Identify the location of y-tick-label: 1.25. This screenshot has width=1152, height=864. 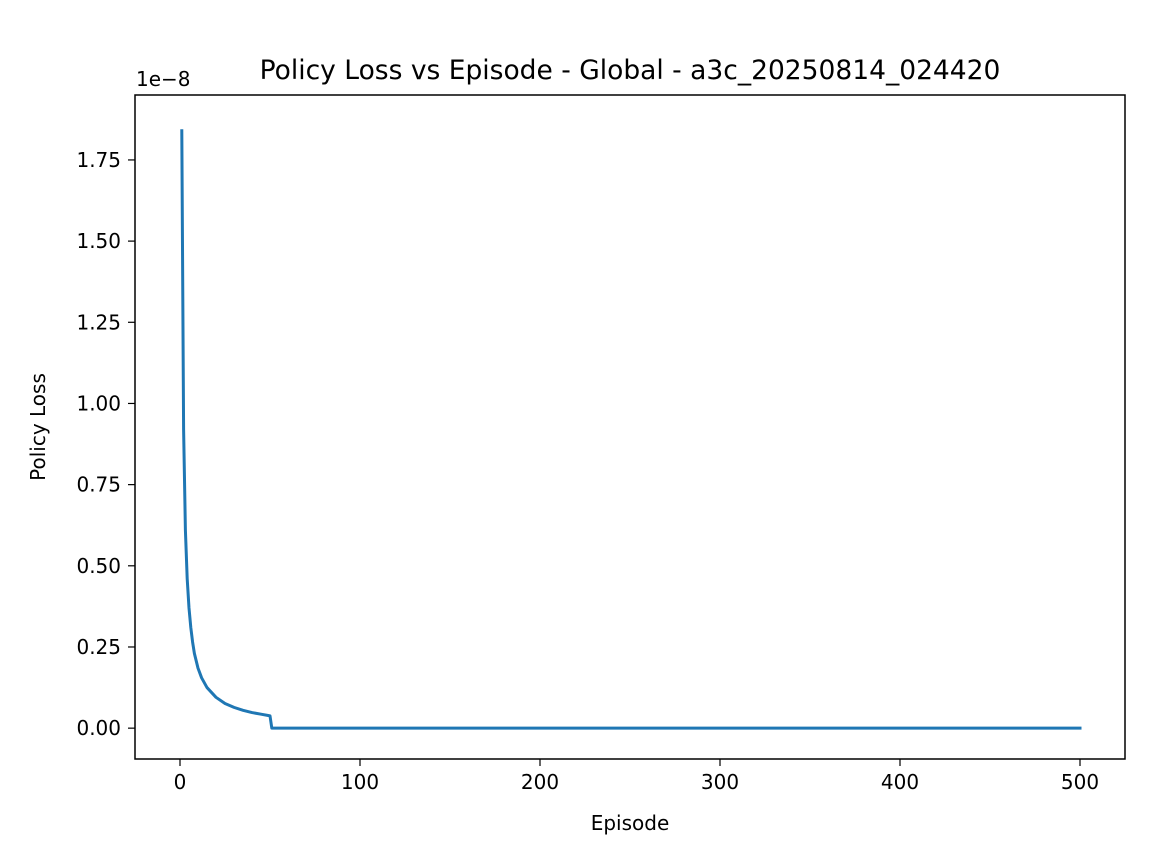
(98, 322).